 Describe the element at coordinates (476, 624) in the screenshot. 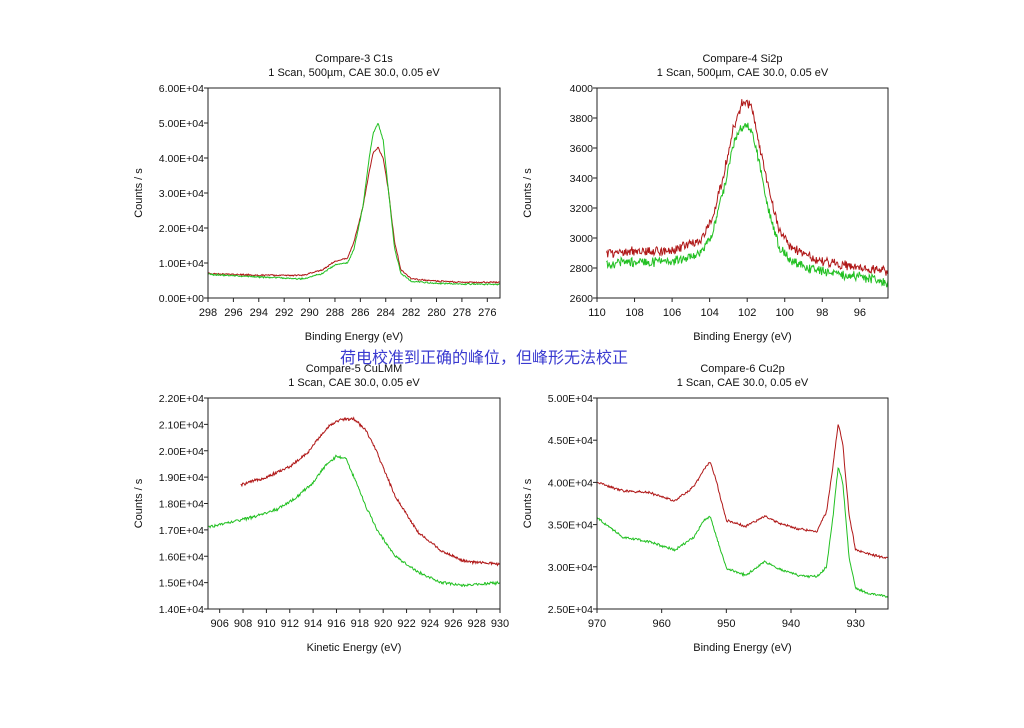

I see `x-tick-label: 928` at that location.